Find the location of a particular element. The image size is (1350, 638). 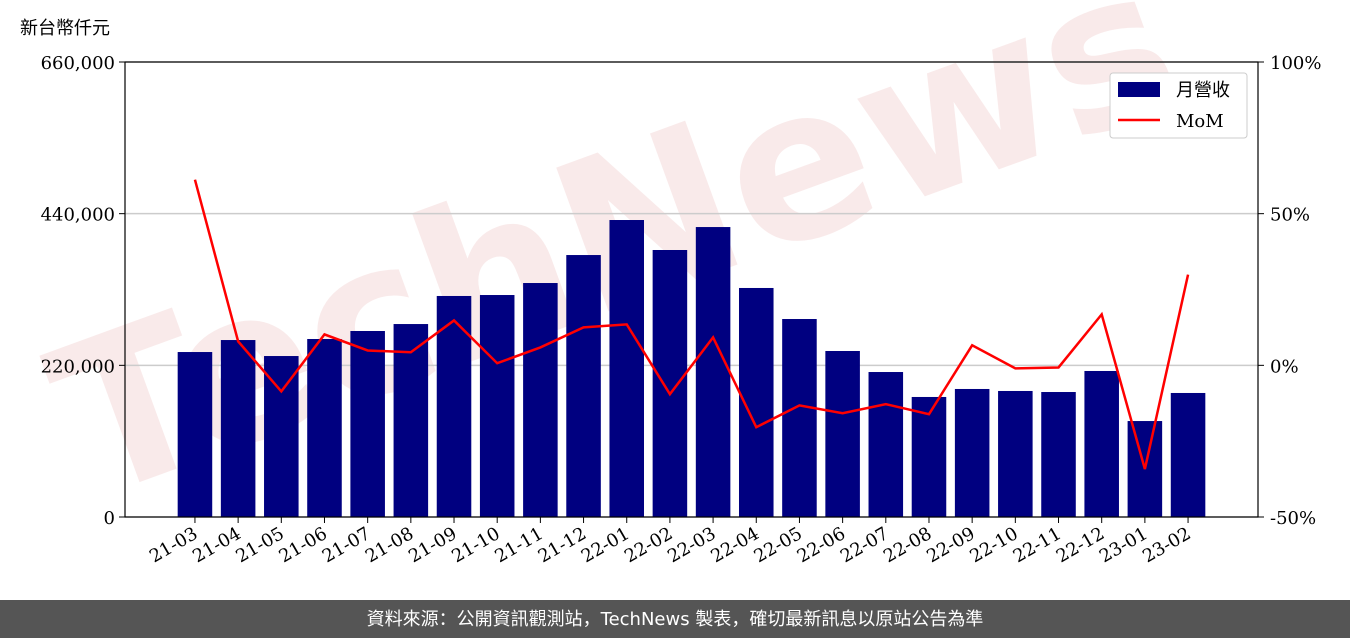

x-tick-label: 23-02 is located at coordinates (1166, 545).